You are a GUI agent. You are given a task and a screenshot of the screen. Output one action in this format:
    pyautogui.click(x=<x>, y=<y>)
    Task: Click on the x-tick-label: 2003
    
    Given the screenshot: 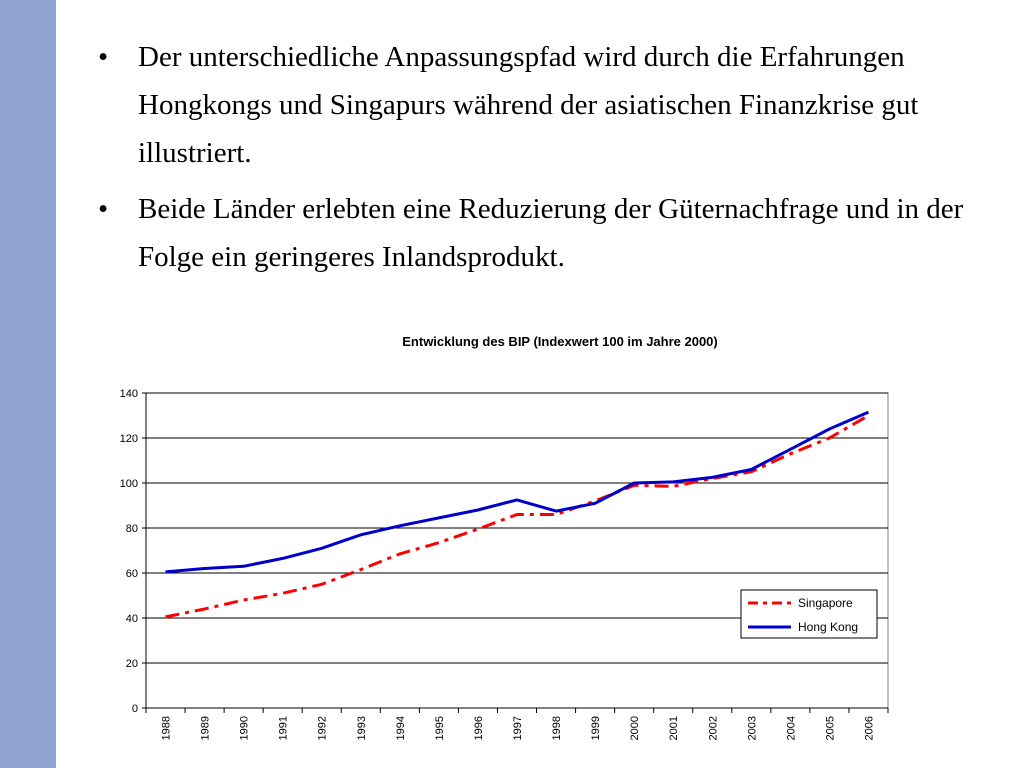 What is the action you would take?
    pyautogui.click(x=752, y=728)
    